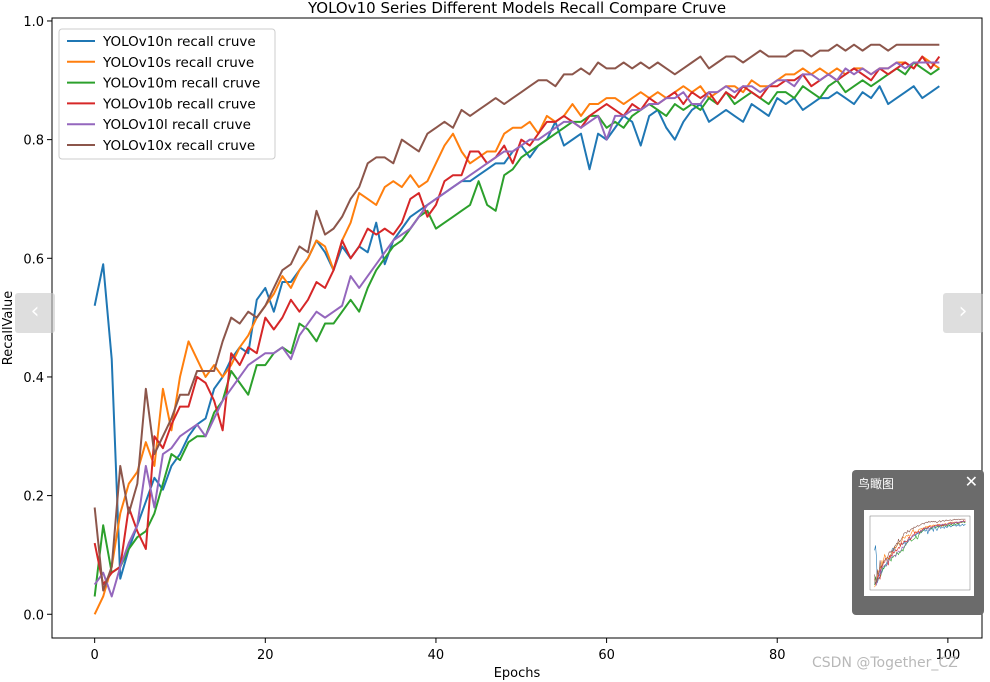 This screenshot has height=682, width=990. I want to click on x-axis-label: Epochs, so click(517, 673).